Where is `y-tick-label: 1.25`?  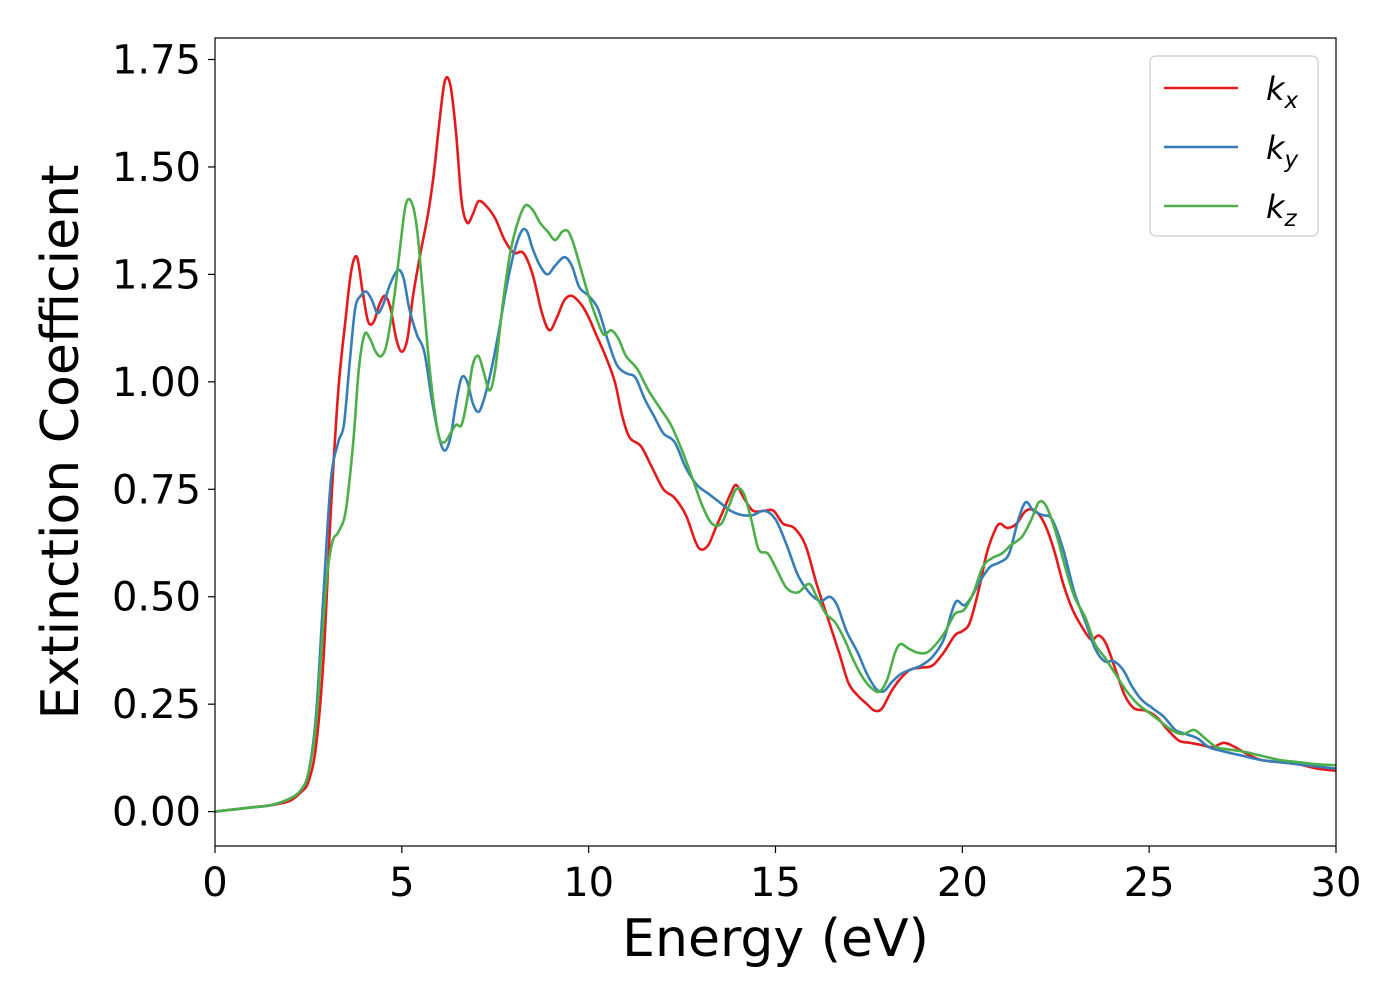 y-tick-label: 1.25 is located at coordinates (156, 275).